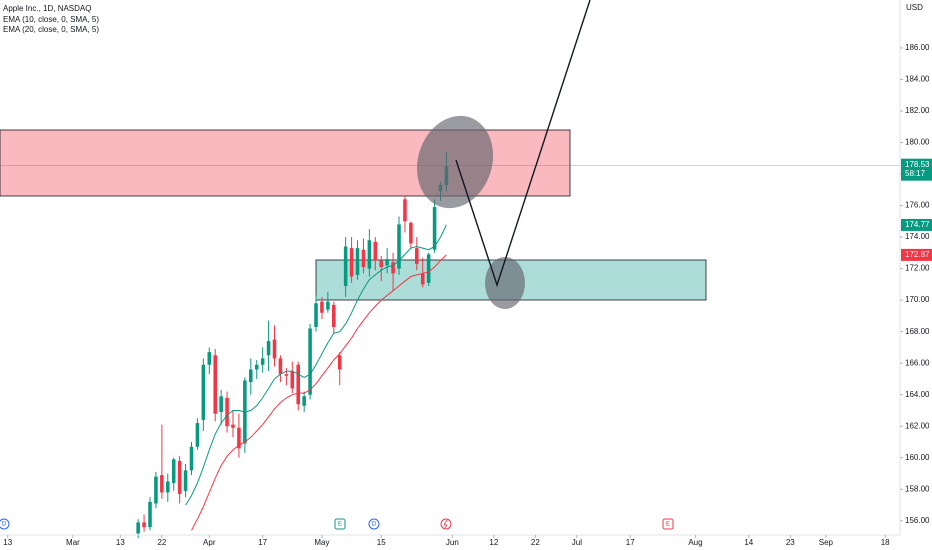 The width and height of the screenshot is (932, 550). Describe the element at coordinates (452, 542) in the screenshot. I see `x-tick-label: Jun` at that location.